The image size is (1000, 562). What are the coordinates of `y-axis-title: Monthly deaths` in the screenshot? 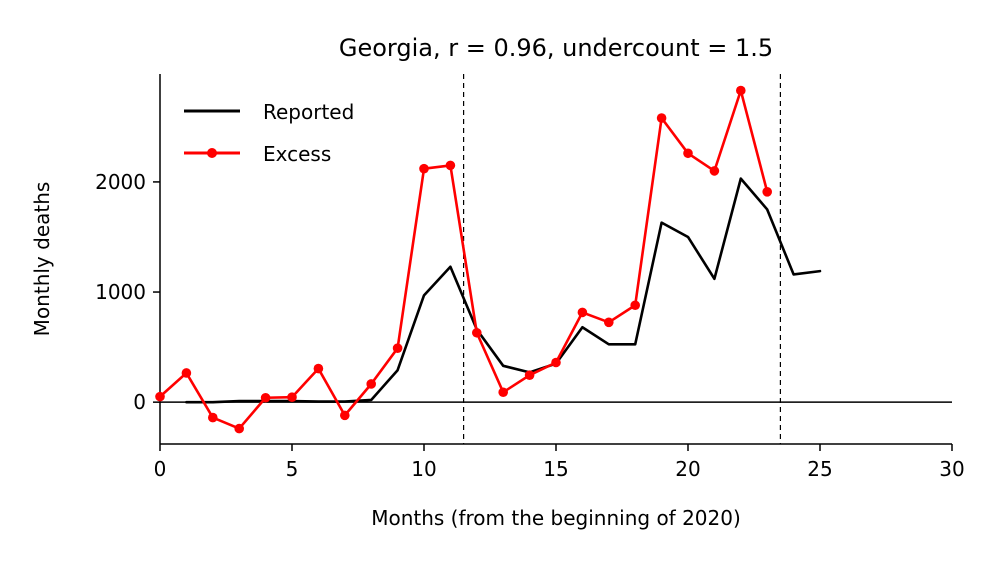 It's located at (42, 259).